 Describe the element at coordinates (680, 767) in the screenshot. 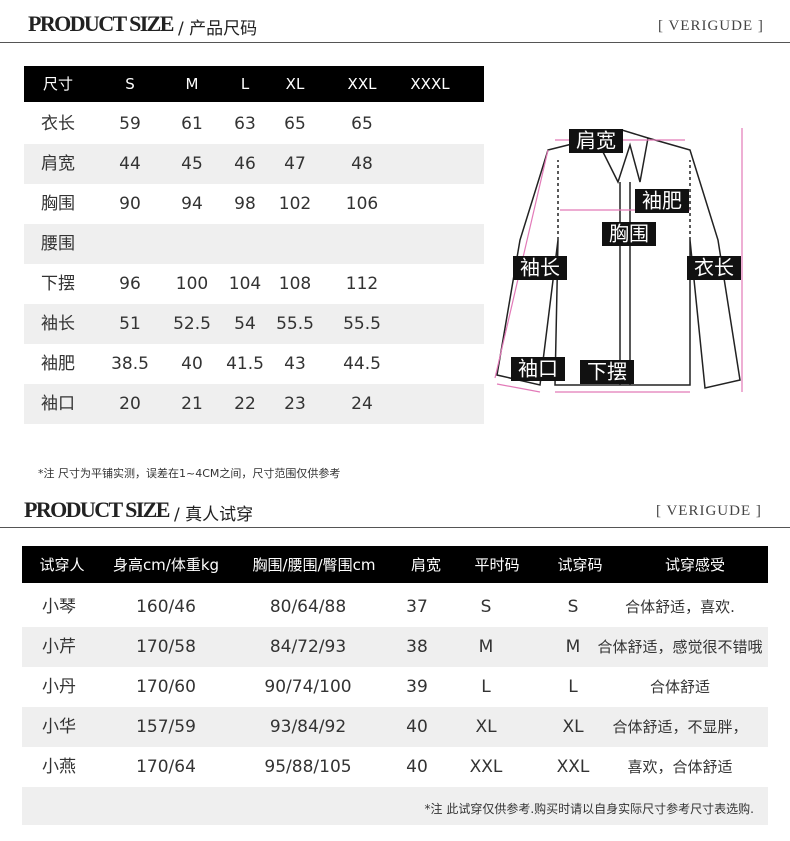

I see `fit-cell: 喜欢，合体舒适` at that location.